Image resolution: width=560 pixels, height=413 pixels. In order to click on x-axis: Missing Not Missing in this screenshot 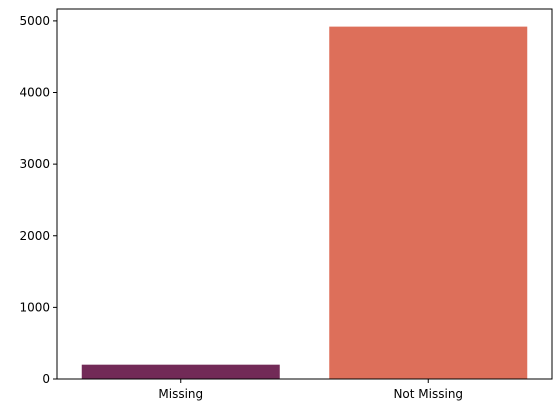, I will do `click(310, 390)`.